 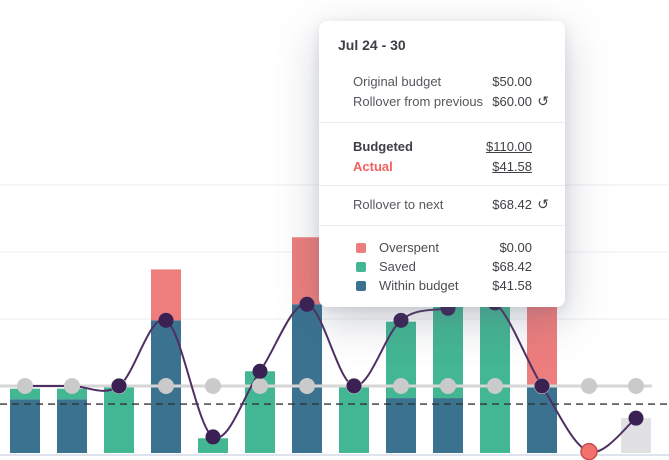 What do you see at coordinates (512, 101) in the screenshot?
I see `rollover-previous-value: $60.00` at bounding box center [512, 101].